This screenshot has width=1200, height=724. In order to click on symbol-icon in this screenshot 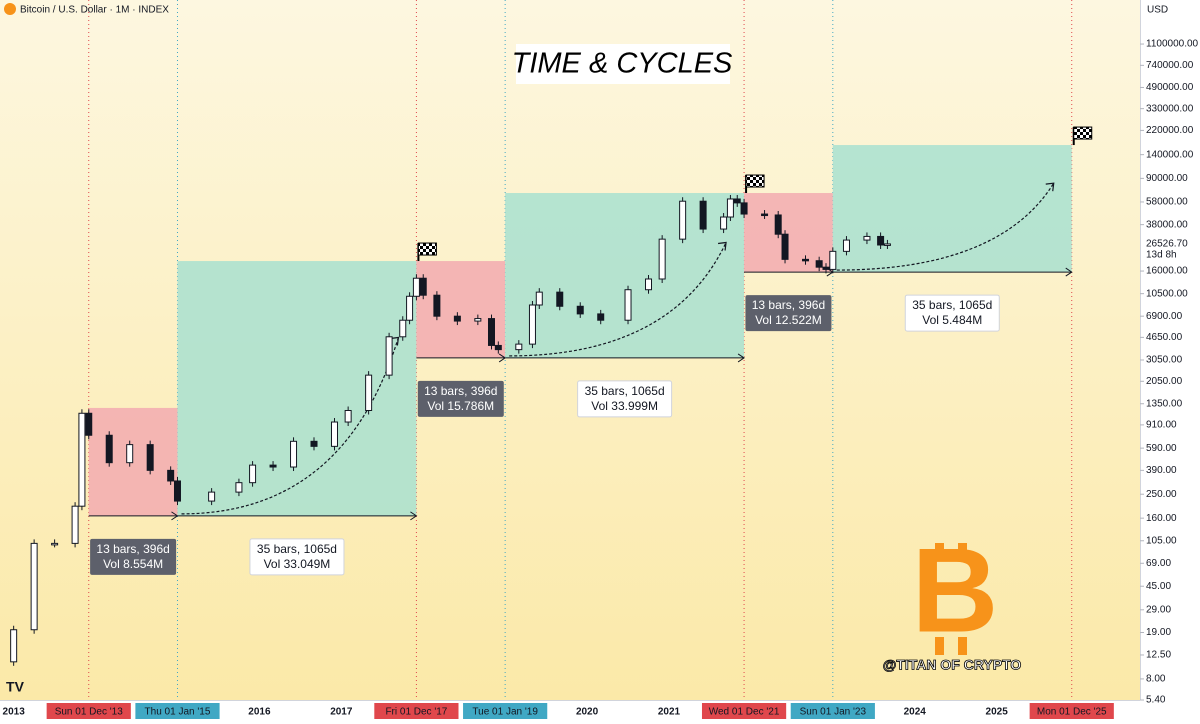, I will do `click(10, 9)`.